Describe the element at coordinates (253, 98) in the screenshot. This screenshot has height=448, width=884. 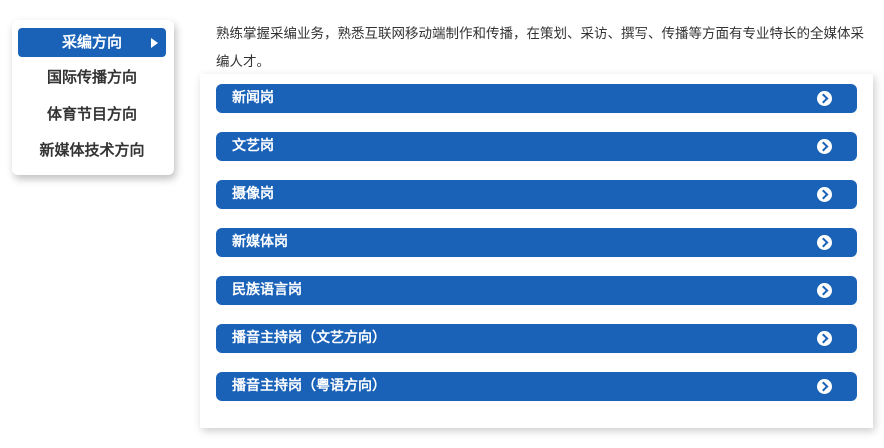
I see `position-label: 新闻岗` at that location.